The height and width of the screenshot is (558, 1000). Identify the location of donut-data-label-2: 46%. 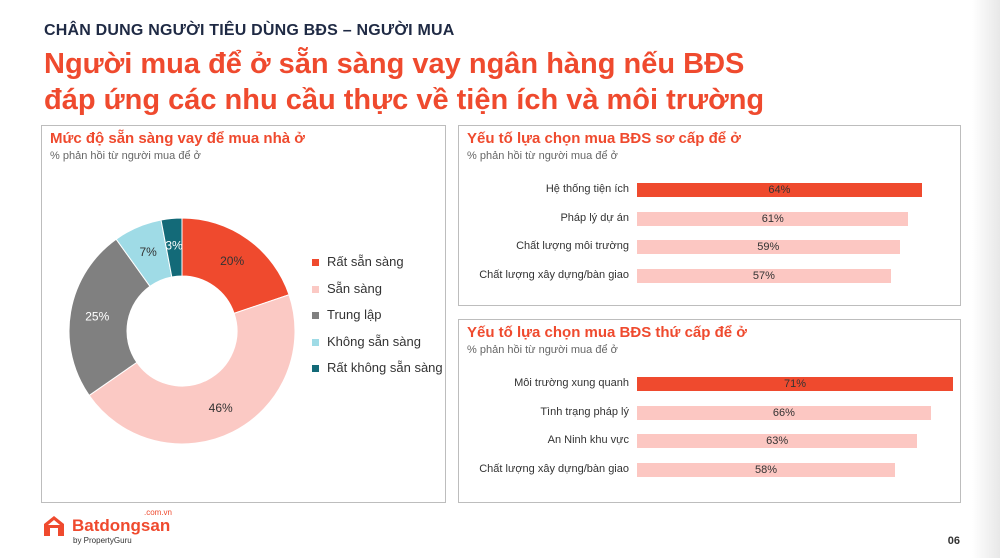
(221, 408).